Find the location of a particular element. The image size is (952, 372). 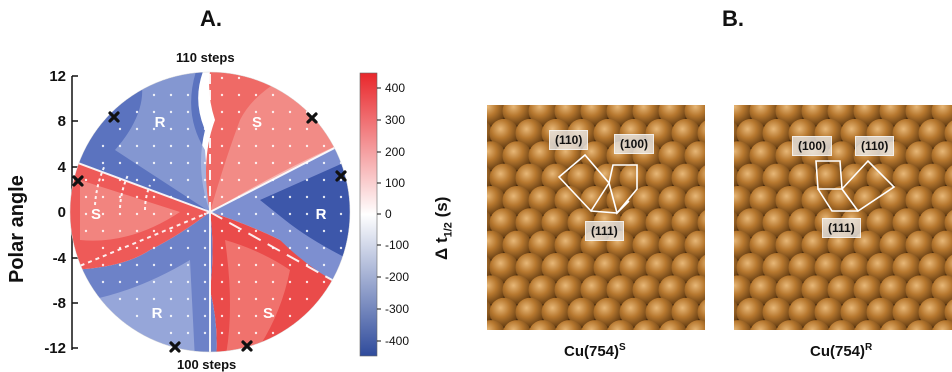

colorbar-title: Δ t1/2 (s) is located at coordinates (443, 228).